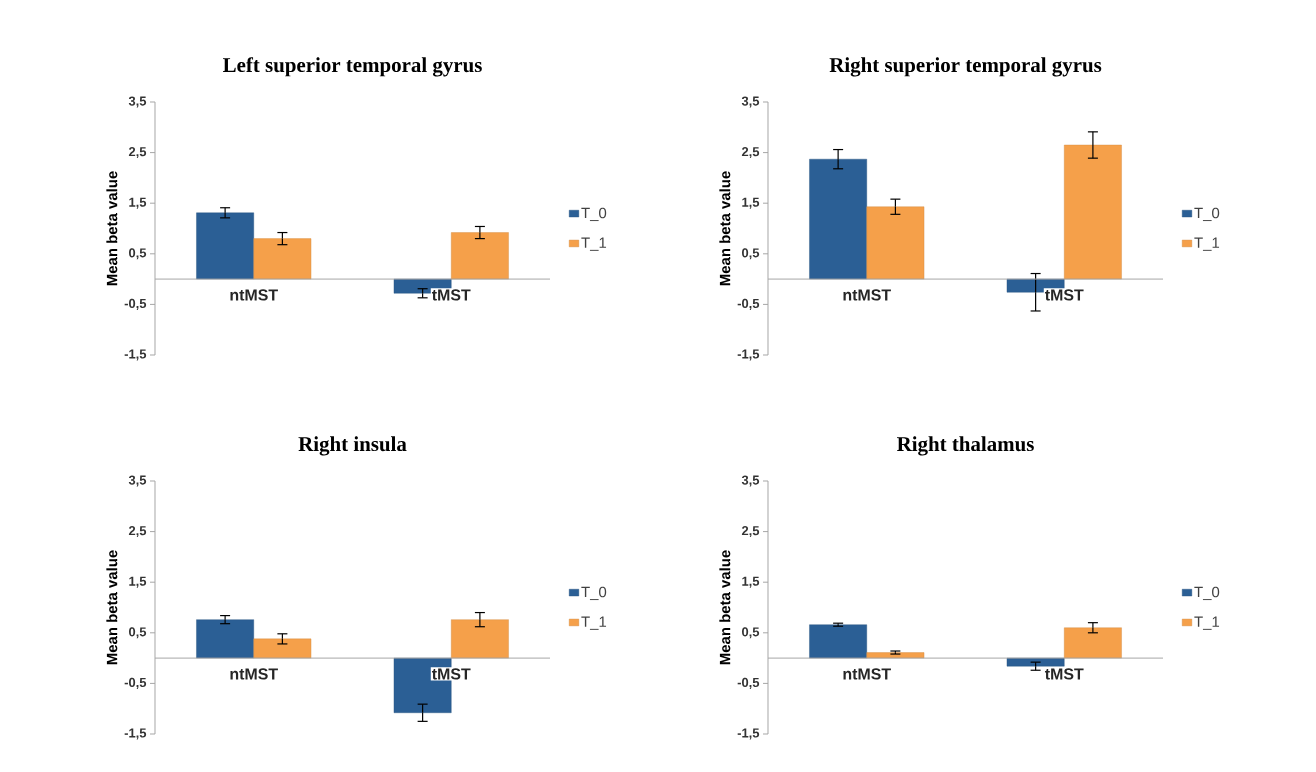 The height and width of the screenshot is (772, 1316). Describe the element at coordinates (965, 446) in the screenshot. I see `chart-title: Right thalamus` at that location.